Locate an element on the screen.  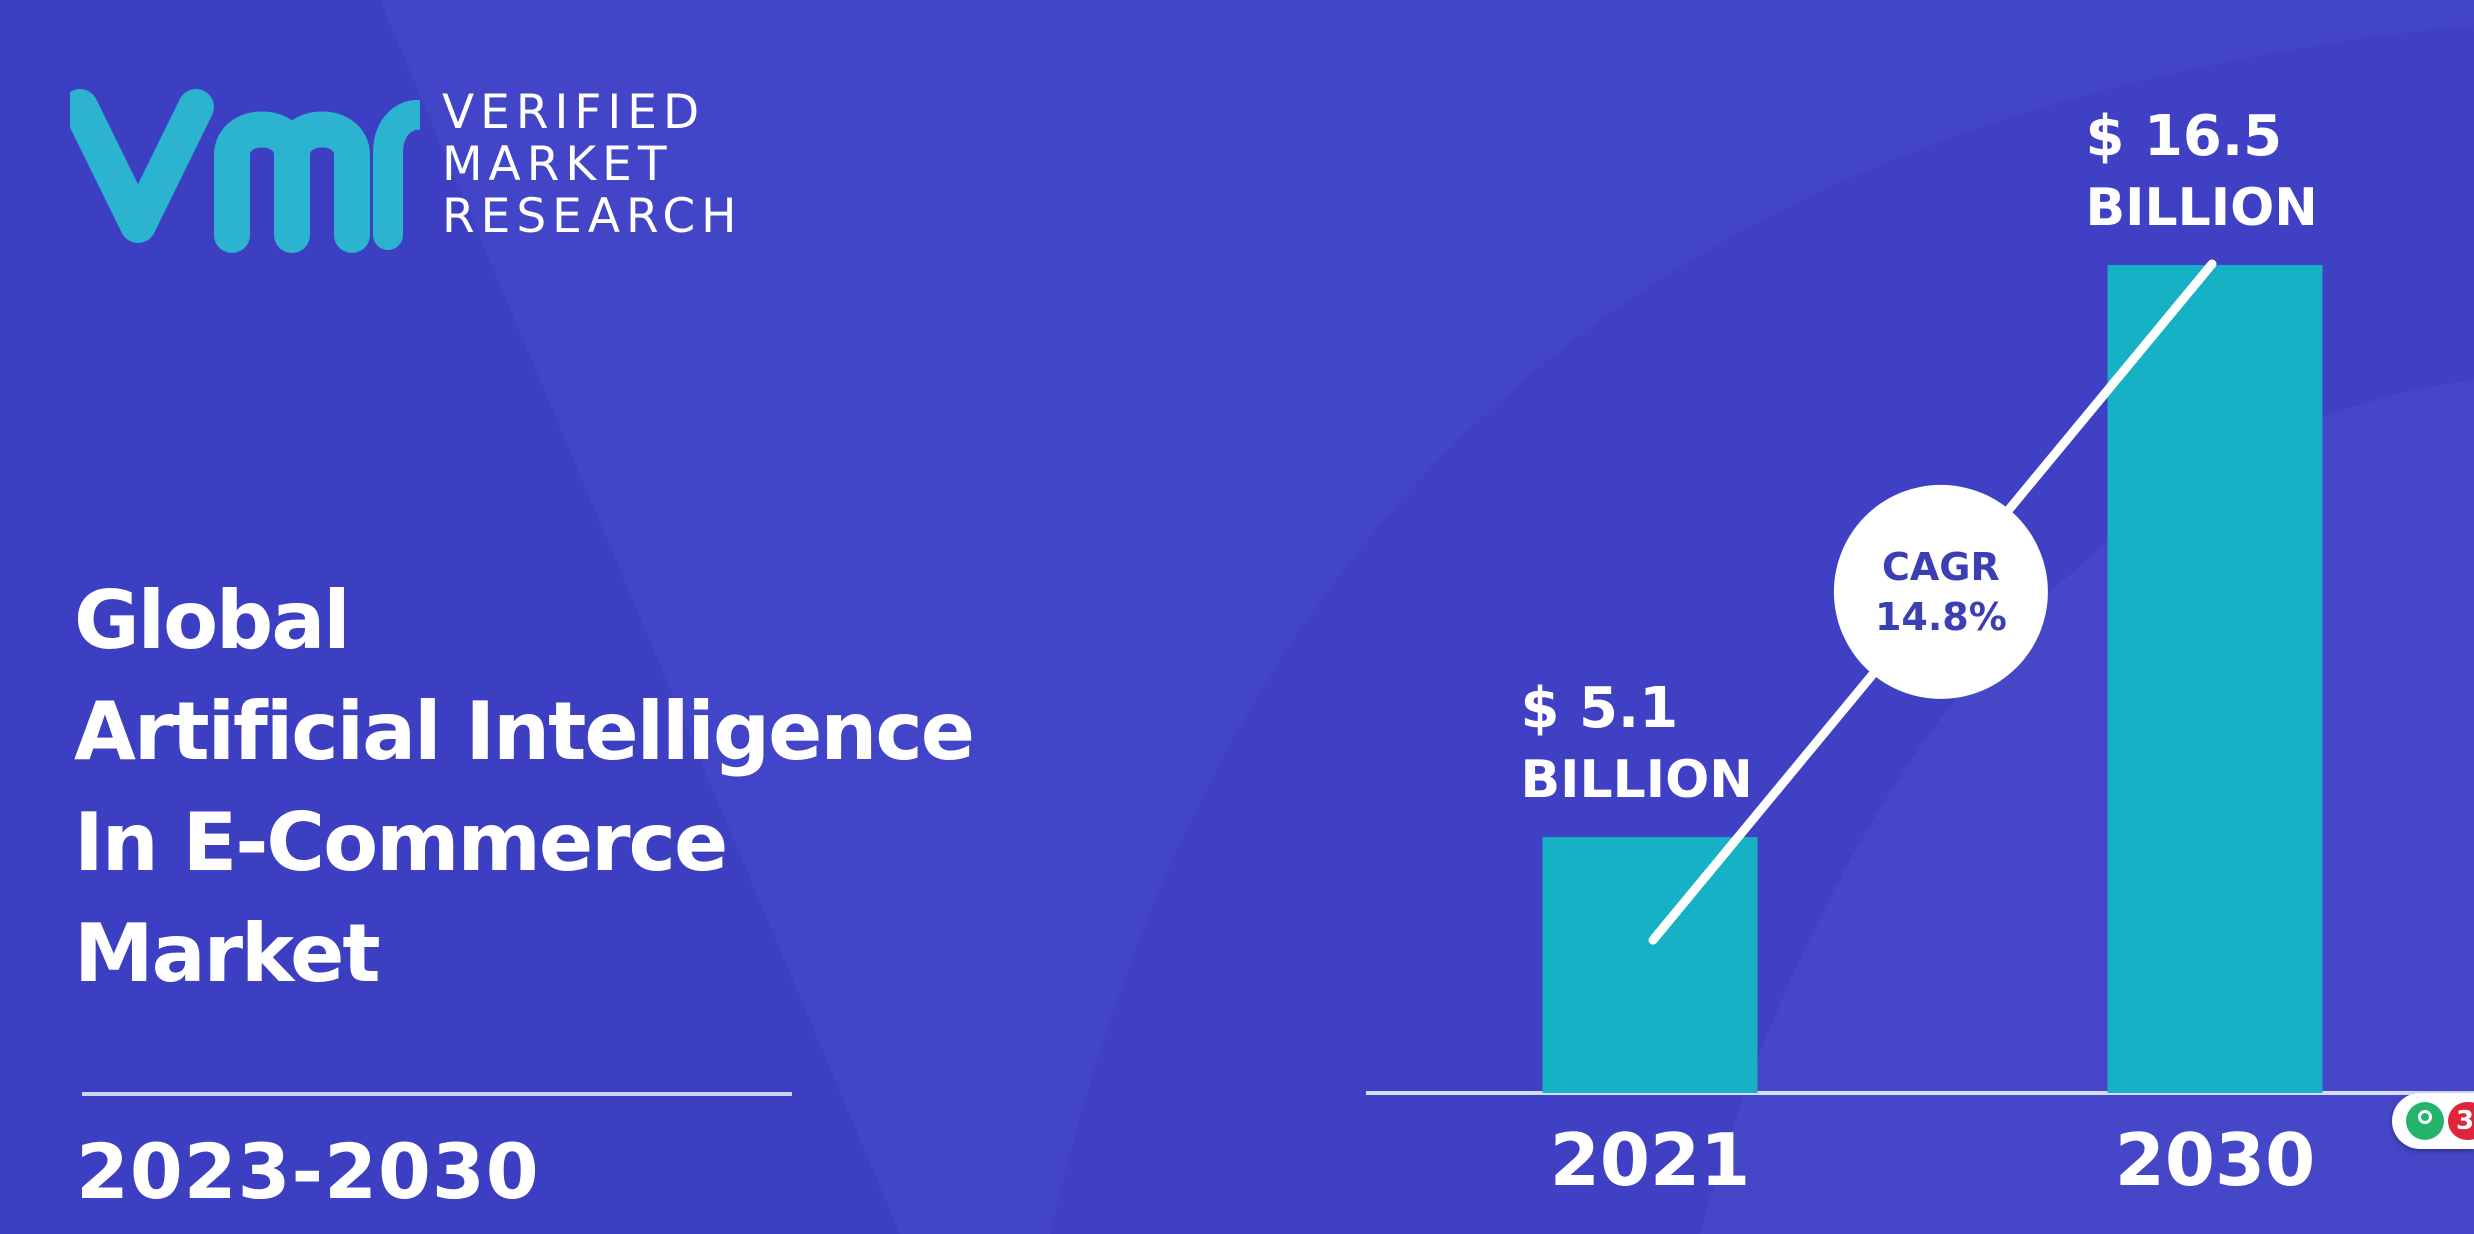
notification-icon is located at coordinates (2425, 1121).